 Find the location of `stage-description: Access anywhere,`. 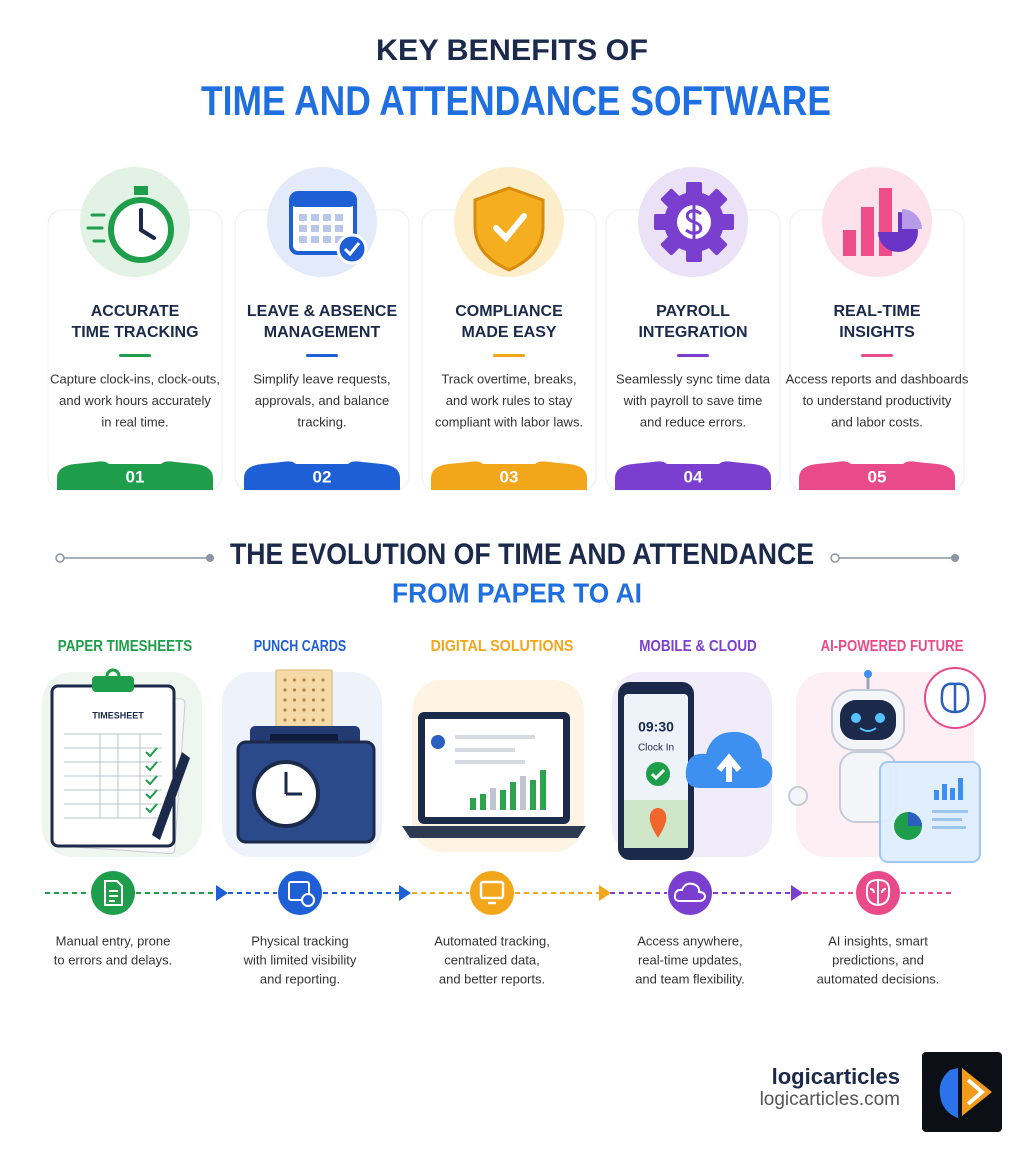

stage-description: Access anywhere, is located at coordinates (690, 940).